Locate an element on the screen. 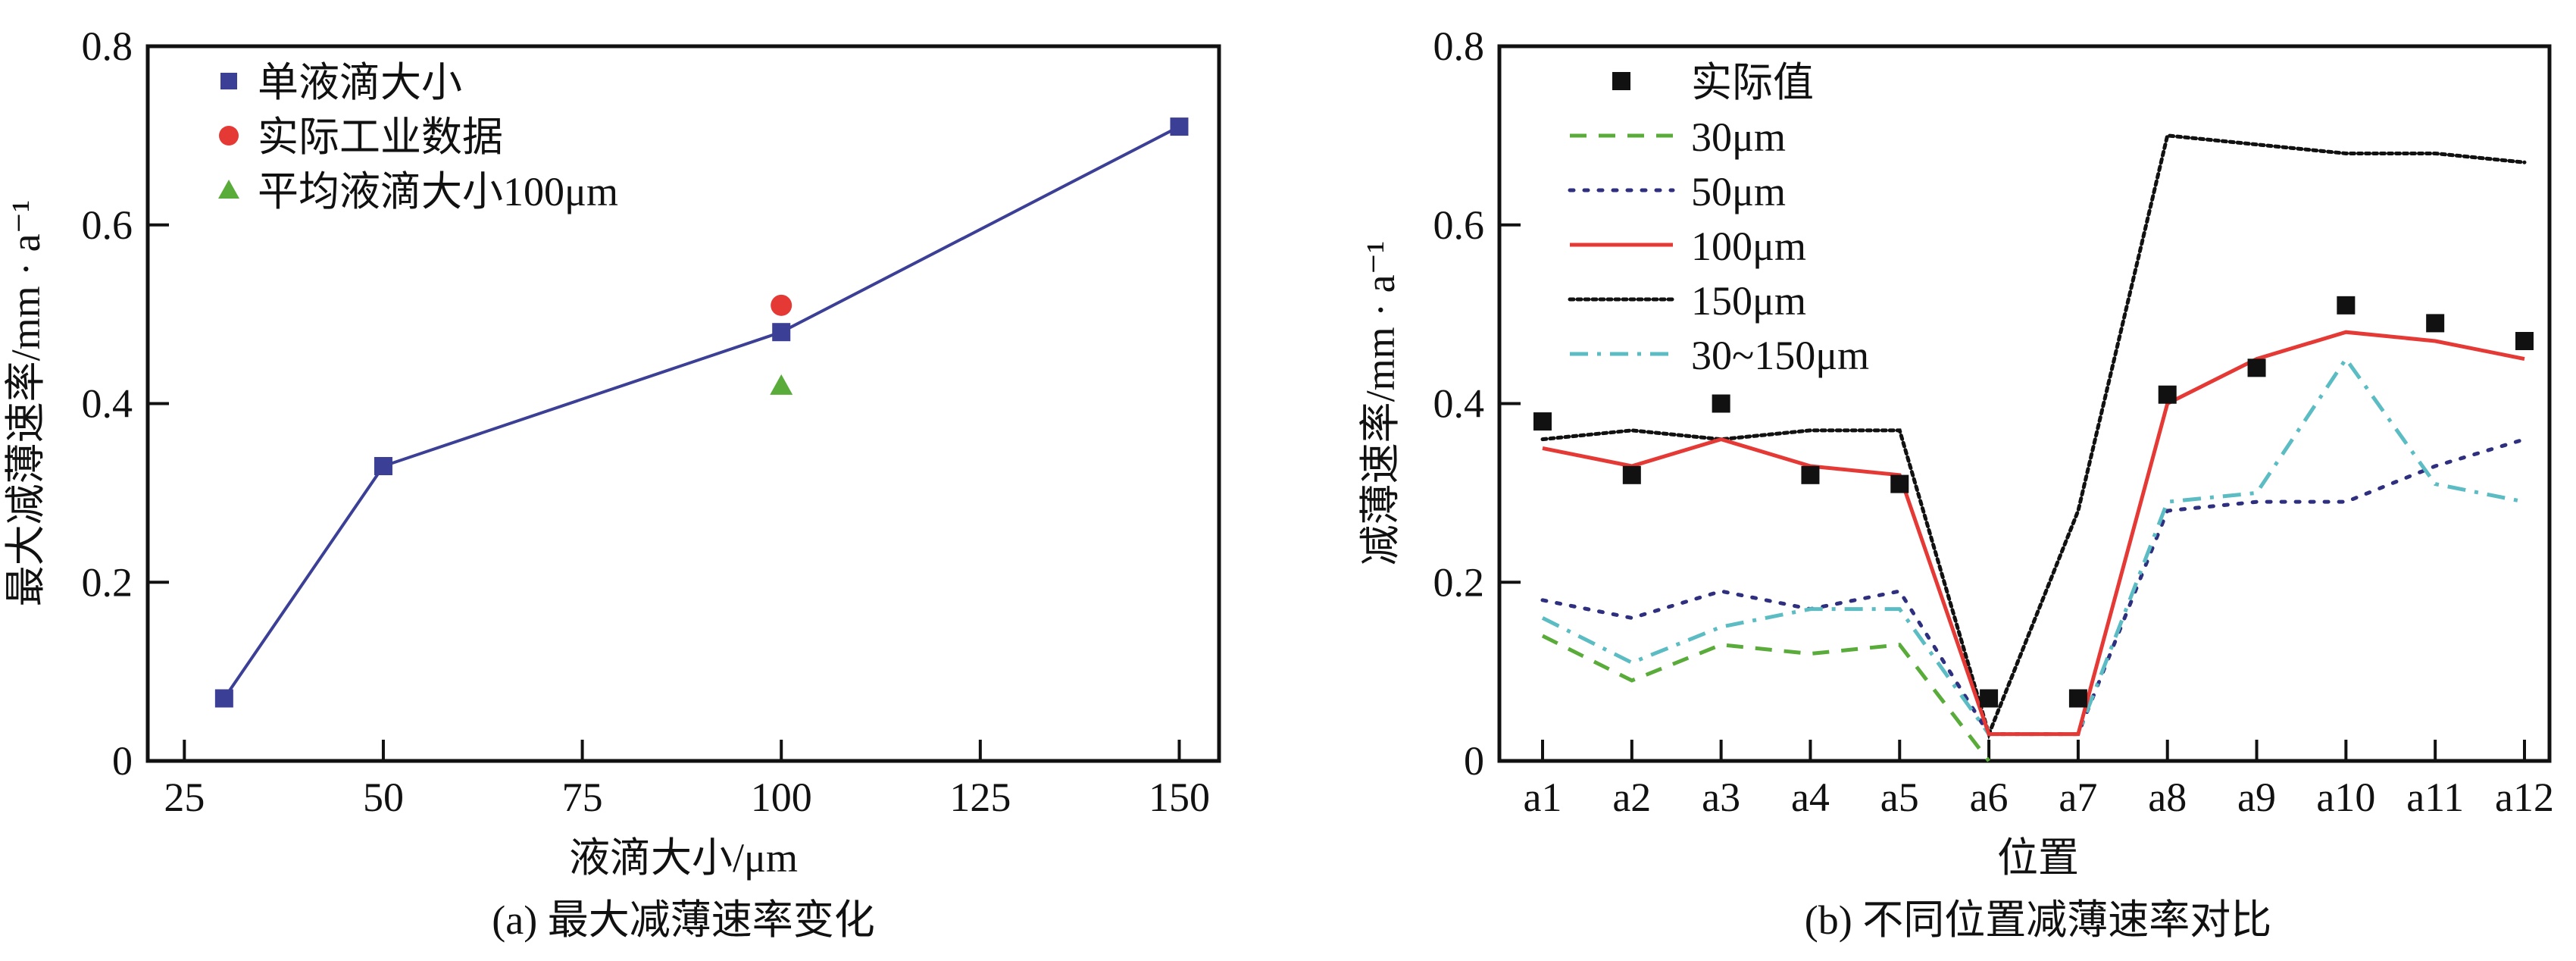 The image size is (2576, 961). x-tick-label: a4 is located at coordinates (1811, 797).